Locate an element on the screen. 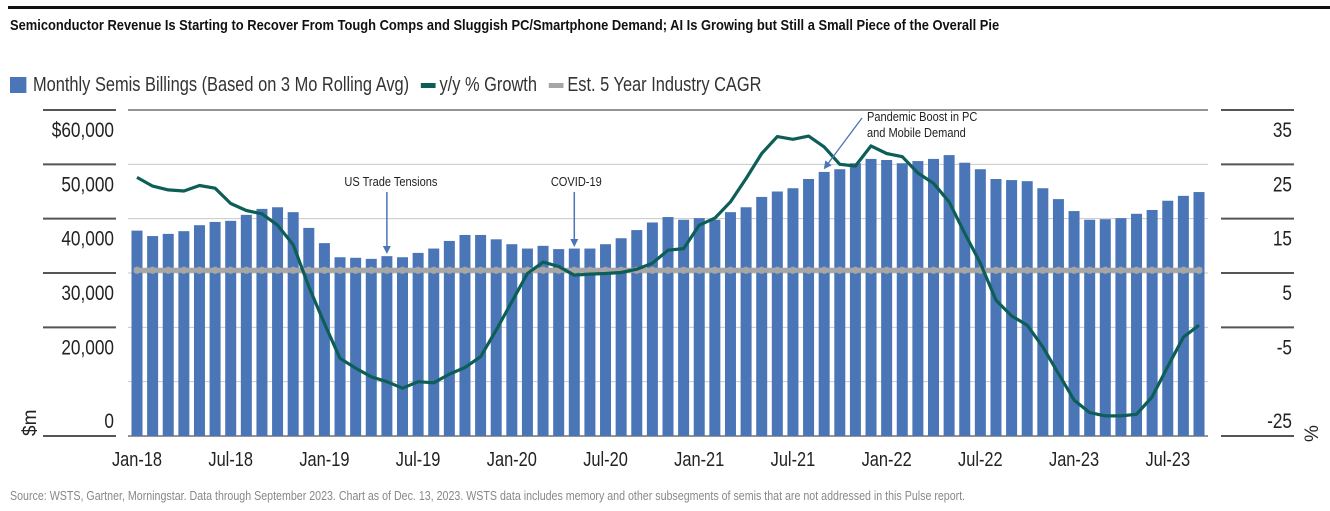  right-axis-label: -25 is located at coordinates (1279, 422).